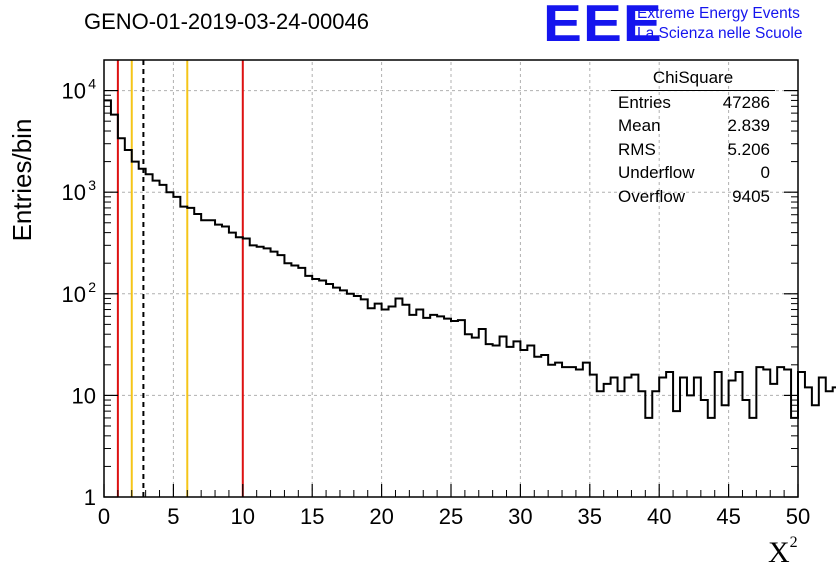  What do you see at coordinates (720, 33) in the screenshot?
I see `logo-line-2: La Scienza nelle Scuole` at bounding box center [720, 33].